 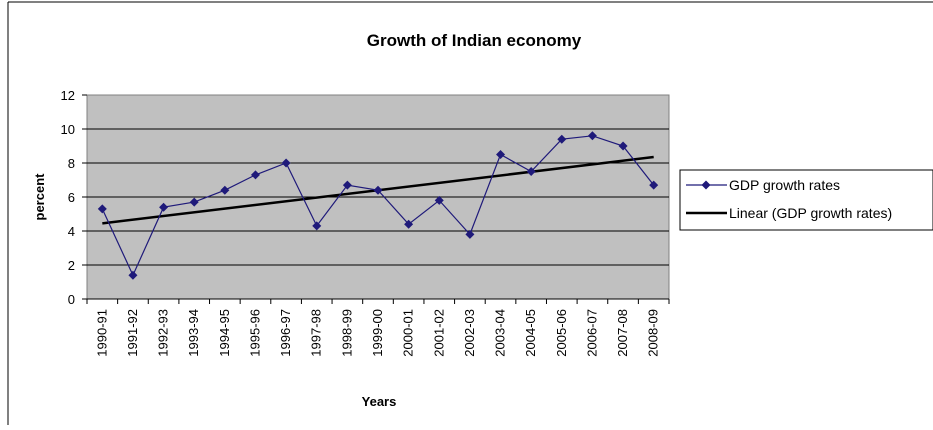 I want to click on x-tick-label: 2007-08, so click(x=622, y=333).